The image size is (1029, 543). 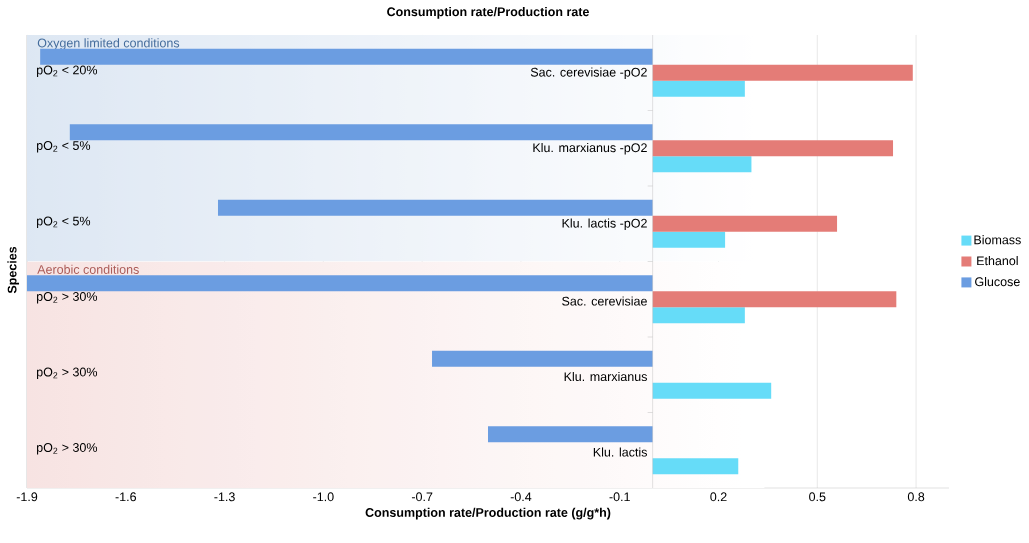 What do you see at coordinates (817, 497) in the screenshot?
I see `x-tick-label: 0.5` at bounding box center [817, 497].